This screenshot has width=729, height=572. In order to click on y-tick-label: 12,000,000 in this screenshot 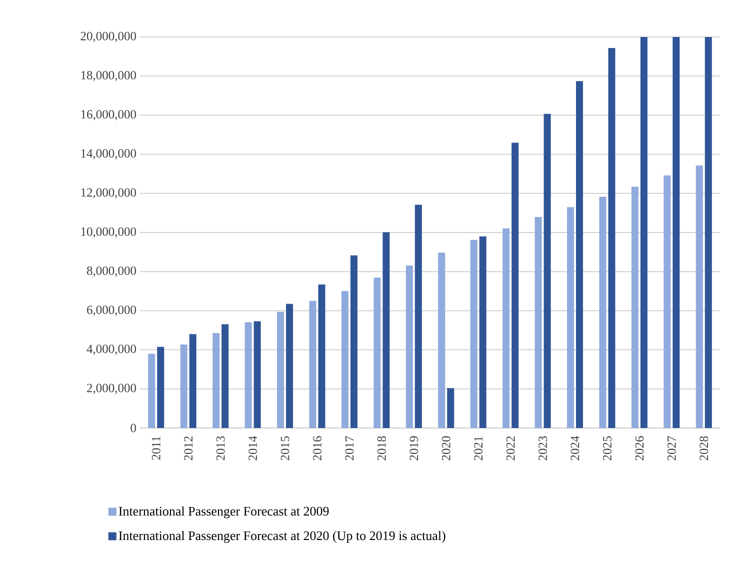, I will do `click(108, 193)`.